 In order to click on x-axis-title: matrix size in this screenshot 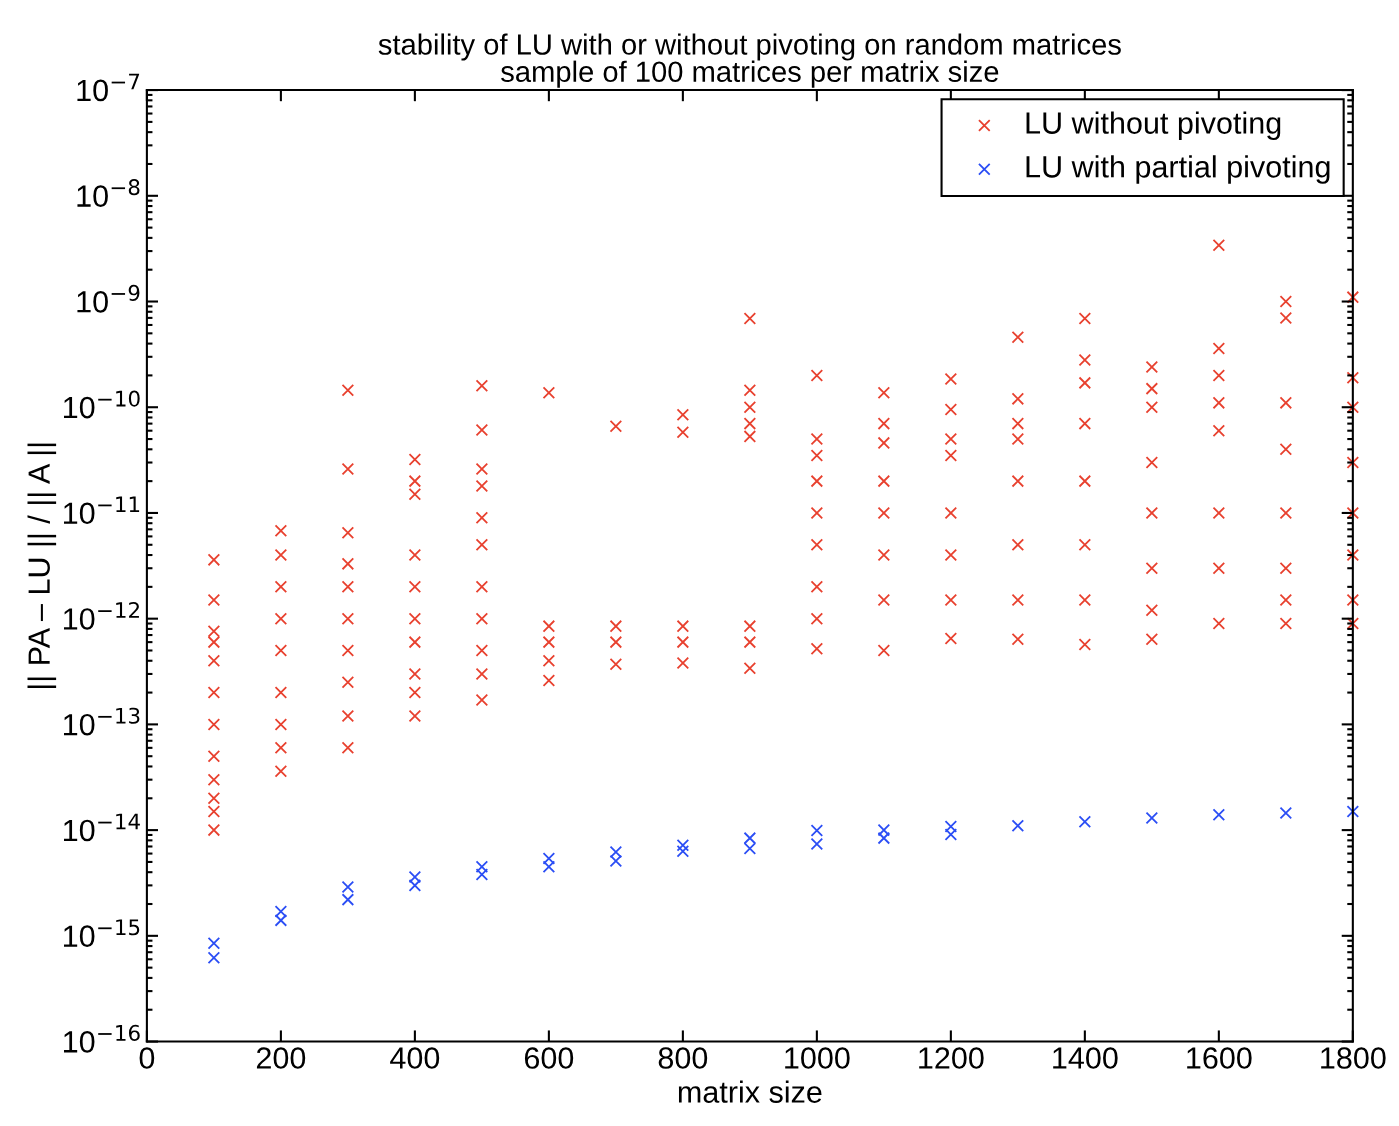, I will do `click(750, 1091)`.